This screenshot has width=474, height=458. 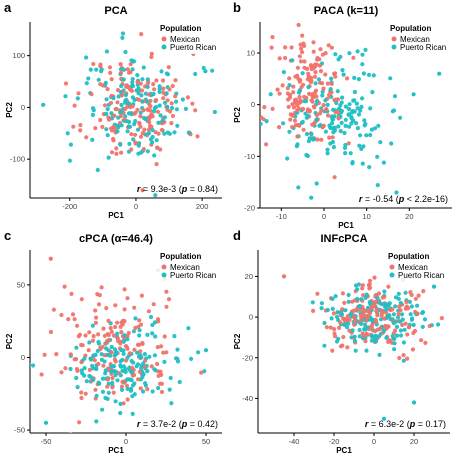 I want to click on annotation-value: 9.3e-3, so click(x=164, y=189).